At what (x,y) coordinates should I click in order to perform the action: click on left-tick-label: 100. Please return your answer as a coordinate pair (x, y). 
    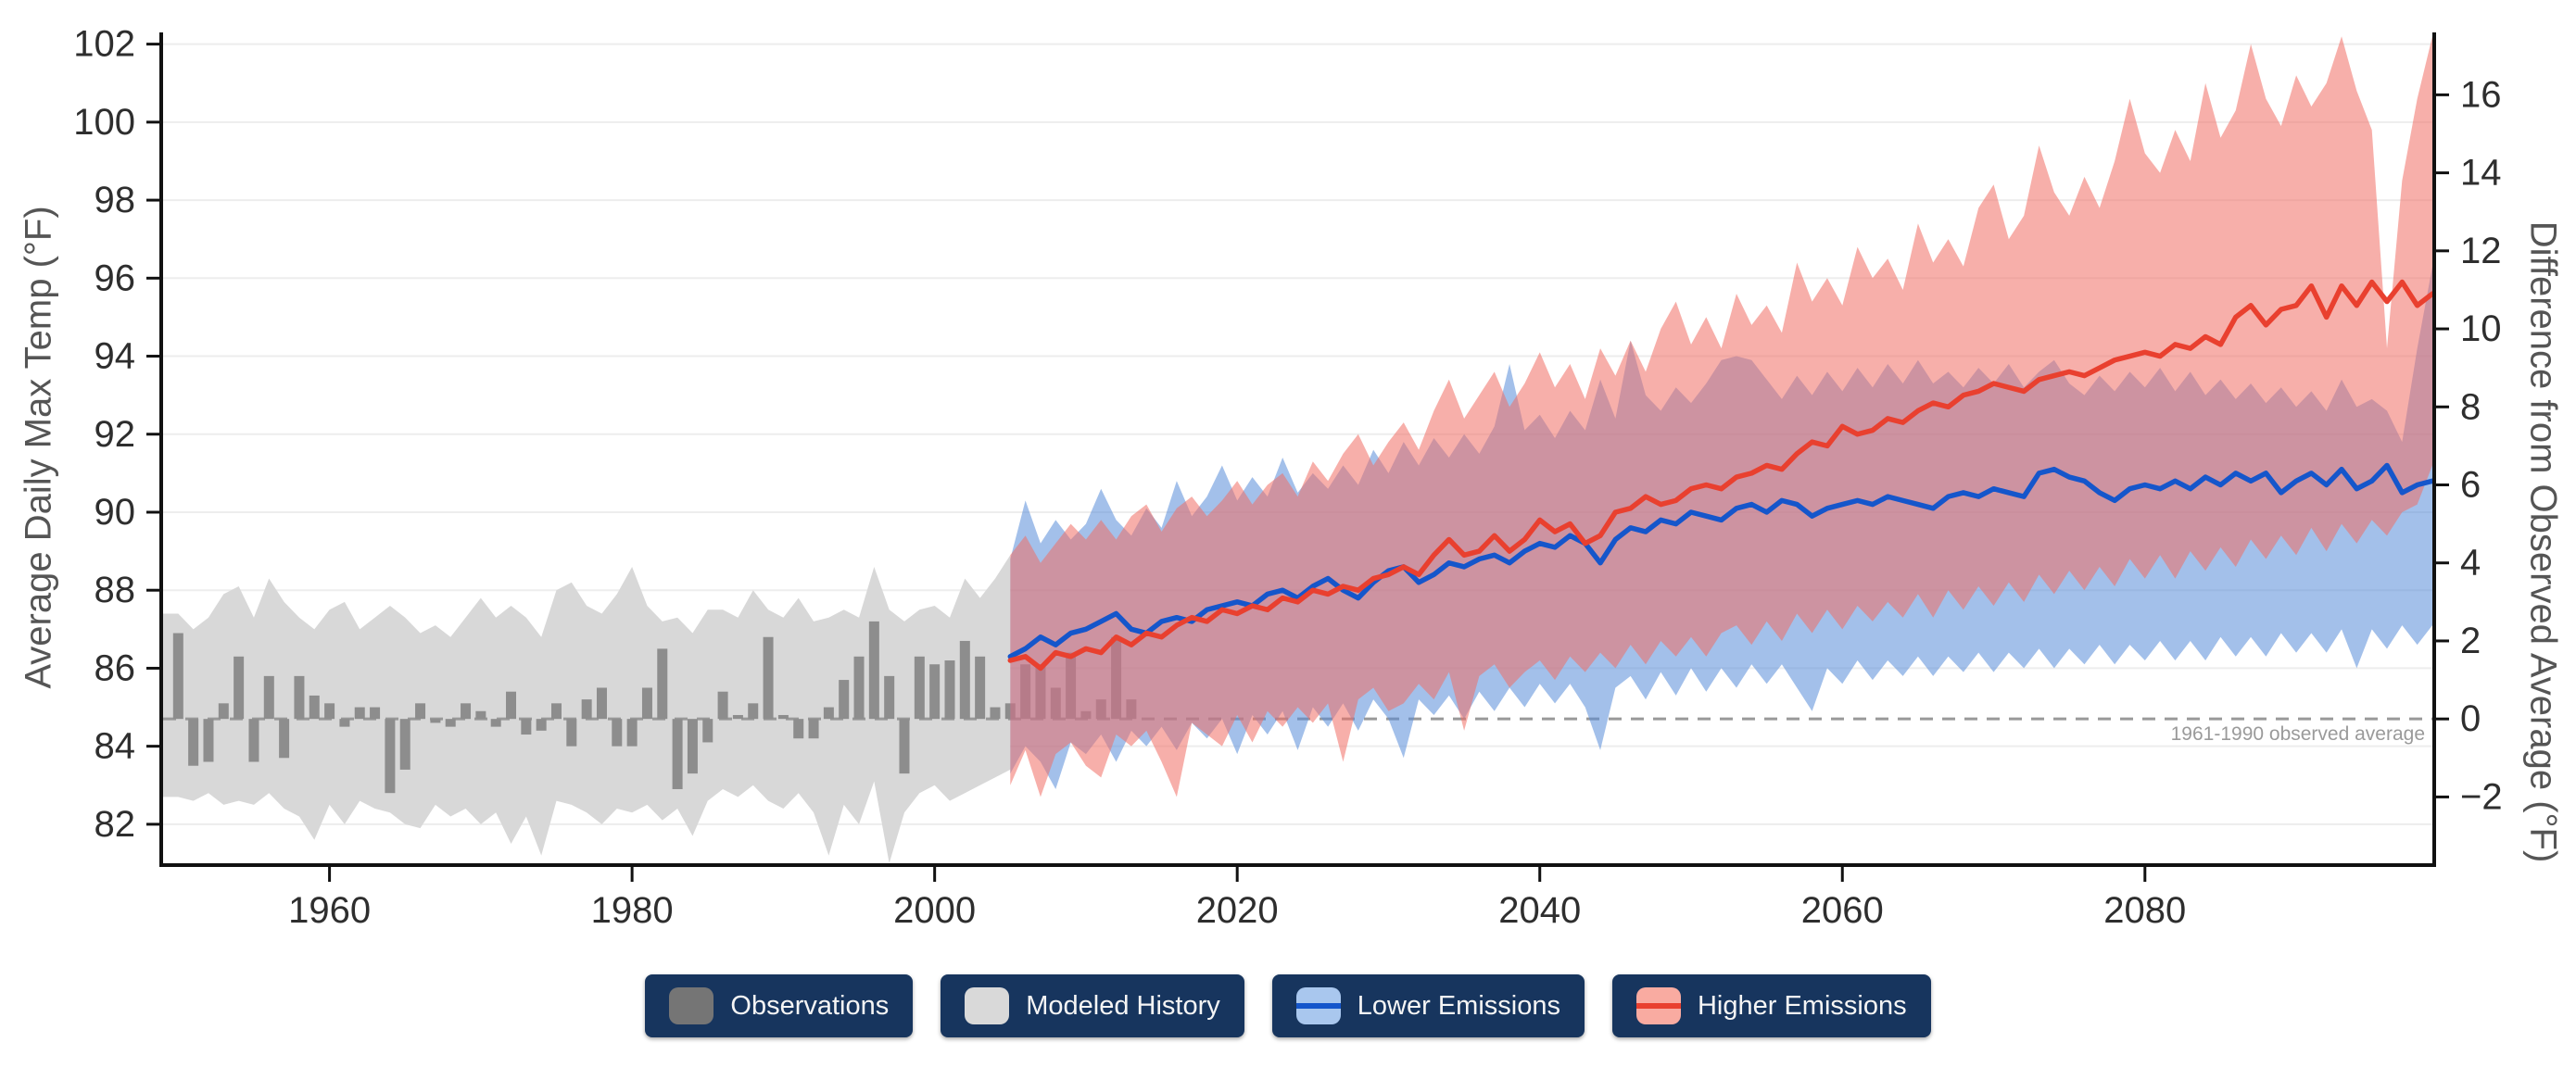
    Looking at the image, I should click on (104, 123).